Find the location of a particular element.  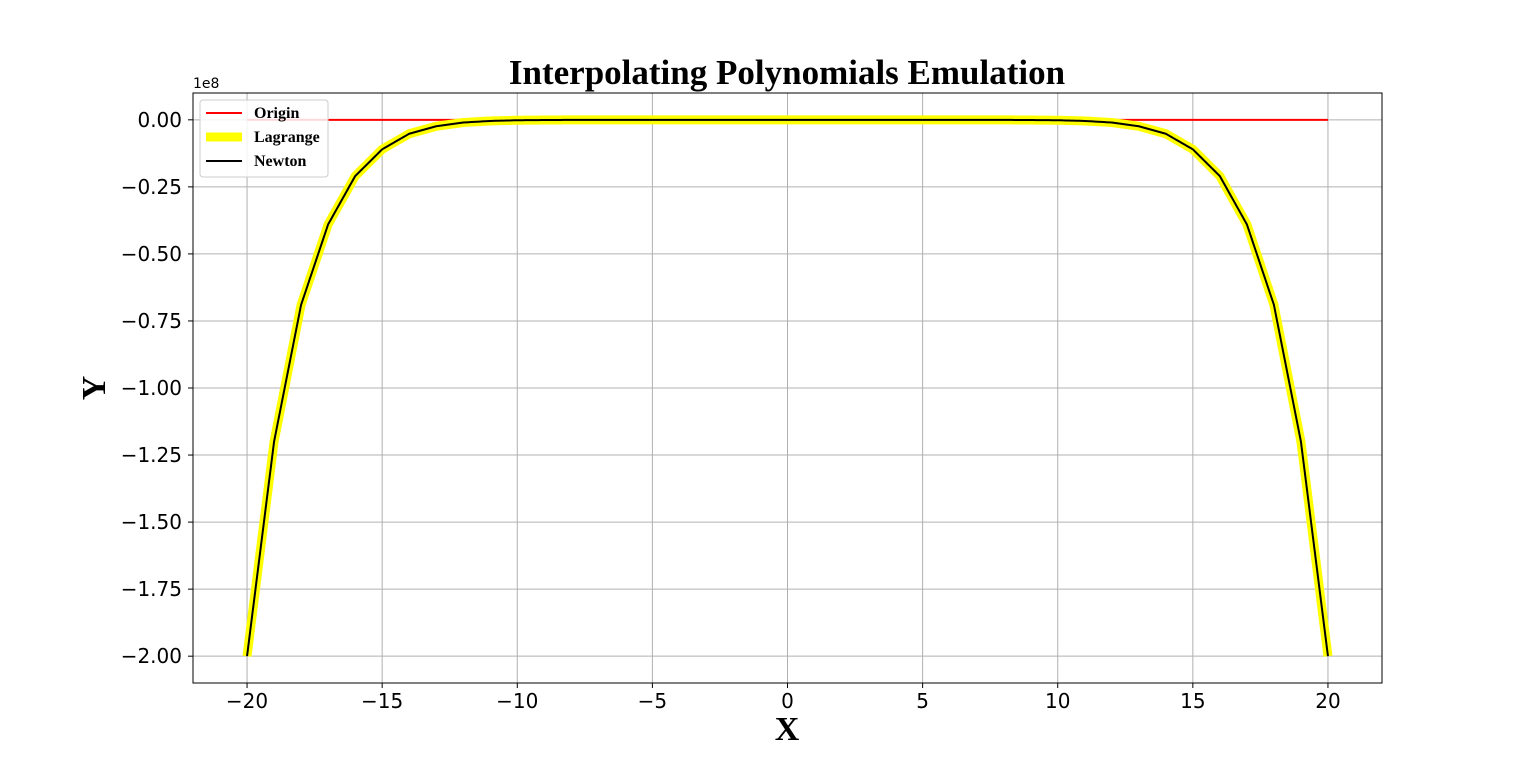

y-tick-label: −0.50 is located at coordinates (151, 254).